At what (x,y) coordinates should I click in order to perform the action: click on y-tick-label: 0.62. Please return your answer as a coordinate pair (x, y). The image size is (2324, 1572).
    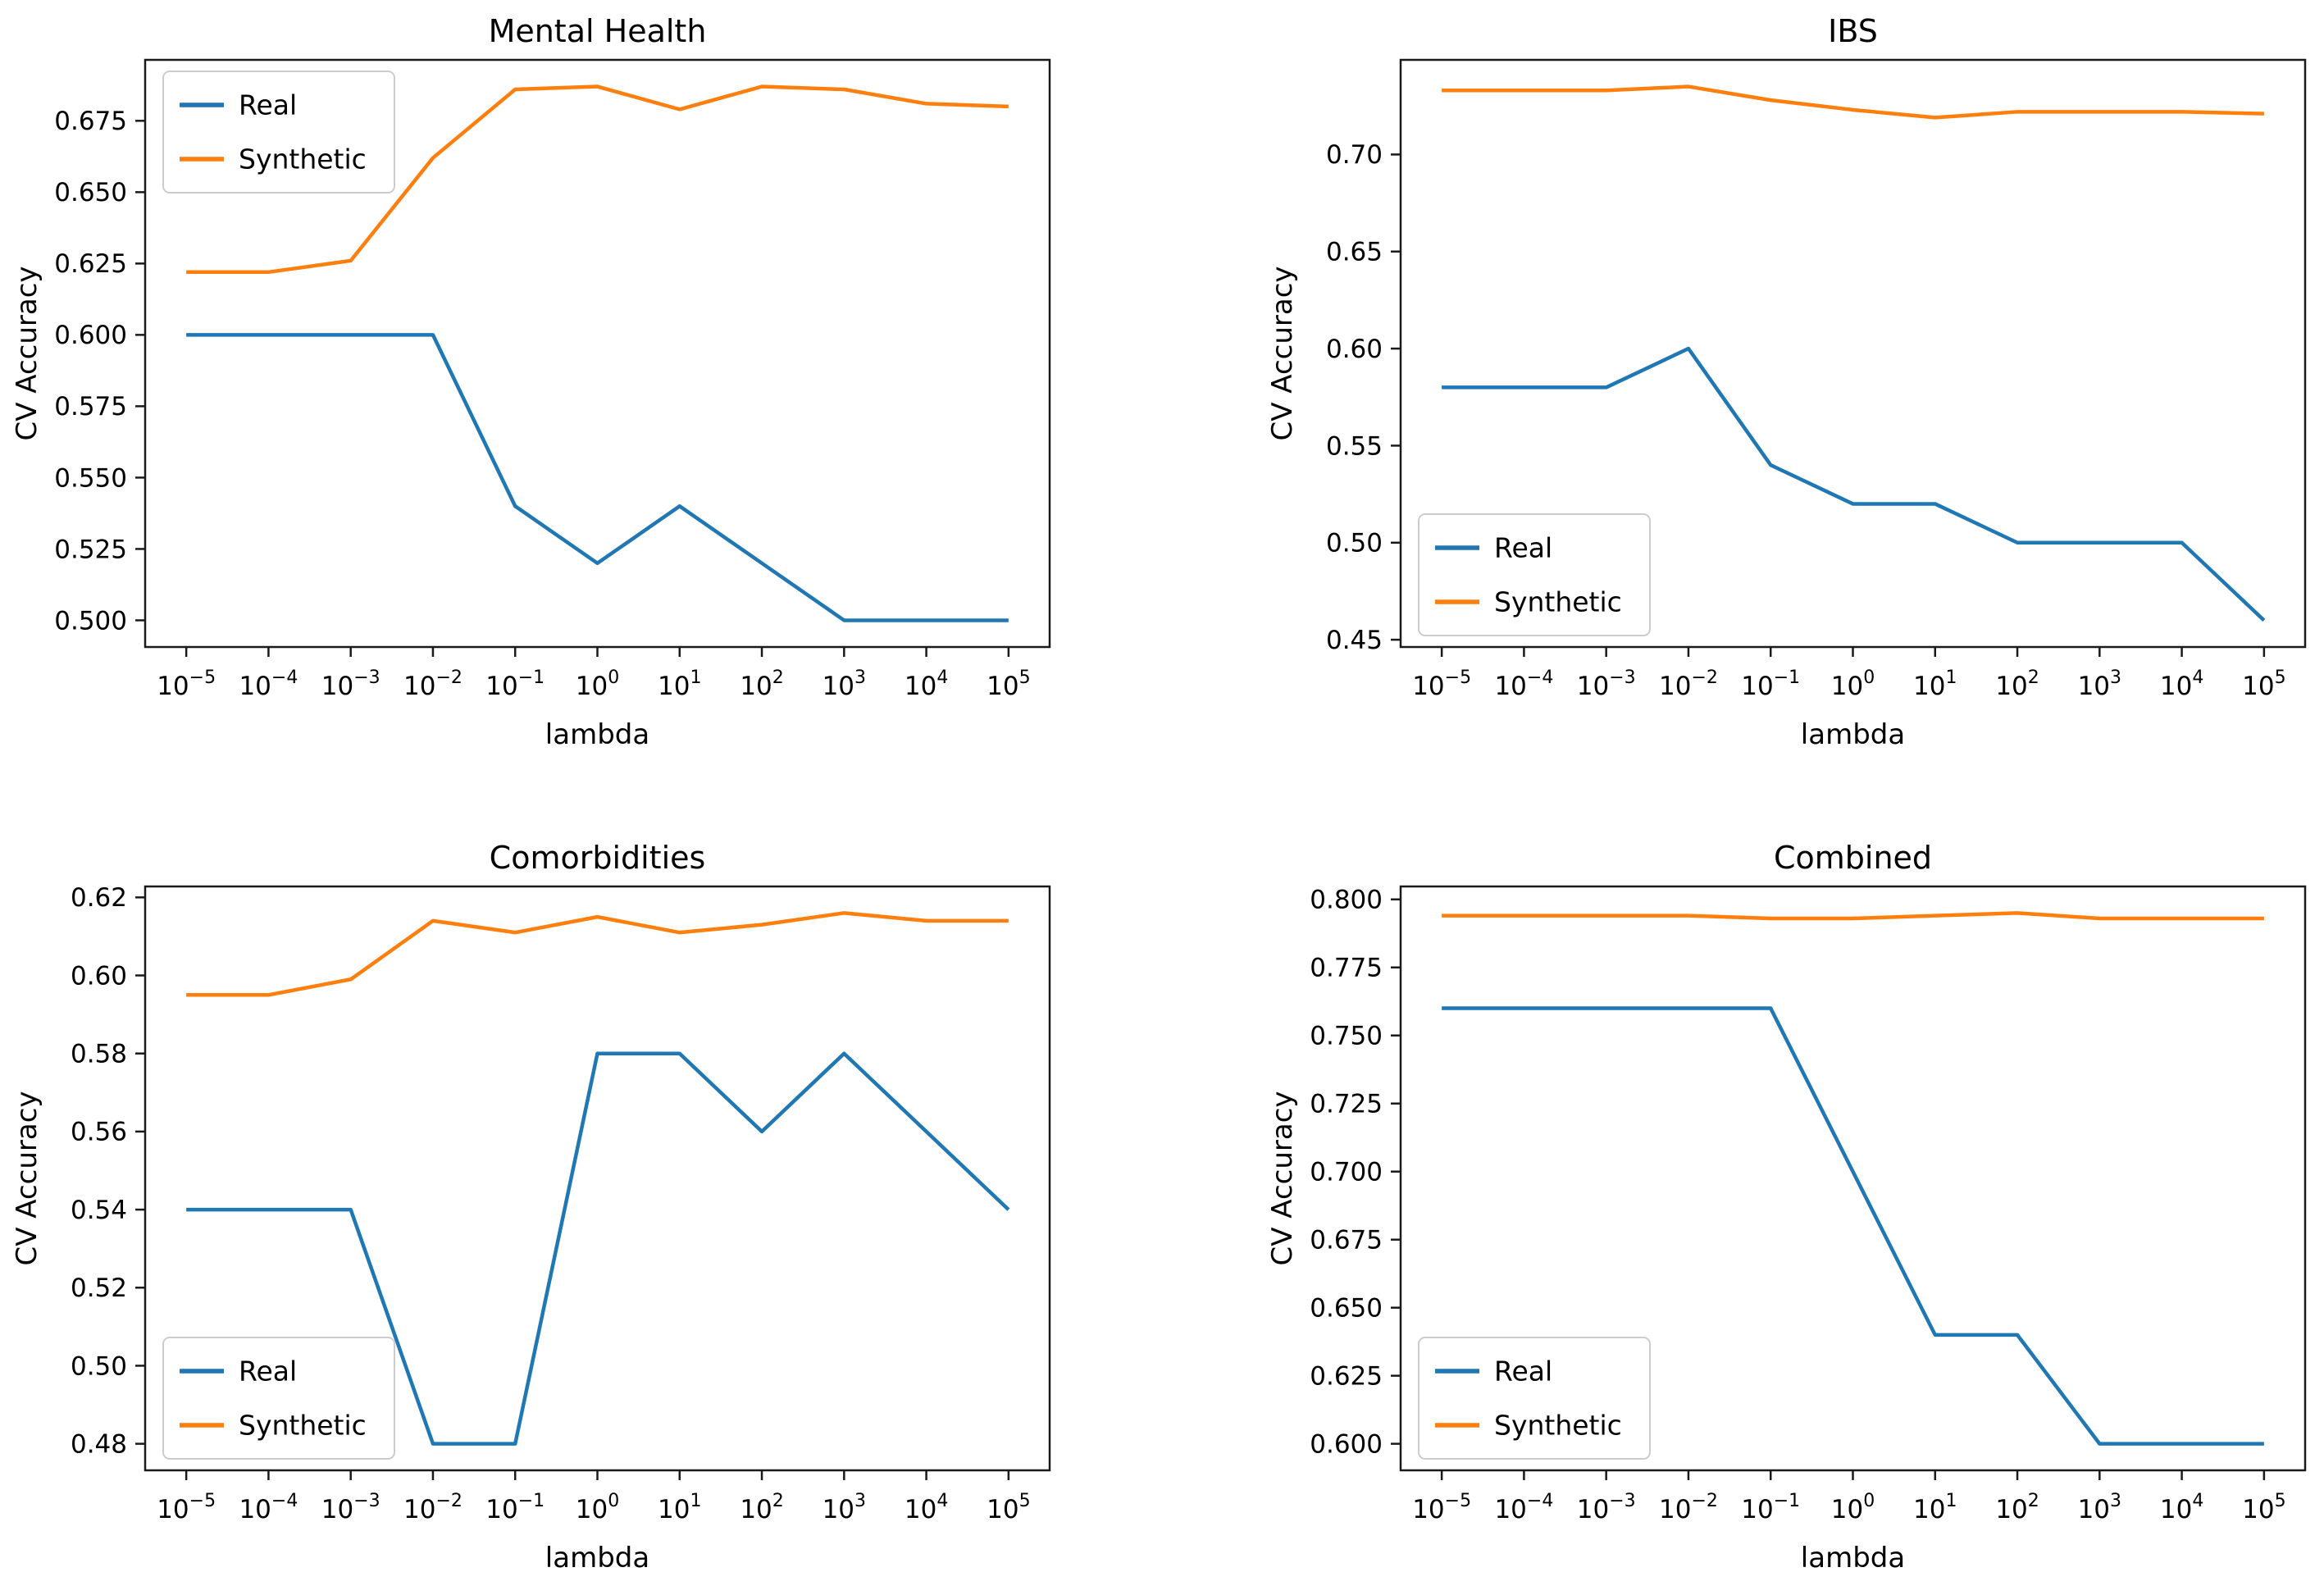
    Looking at the image, I should click on (99, 898).